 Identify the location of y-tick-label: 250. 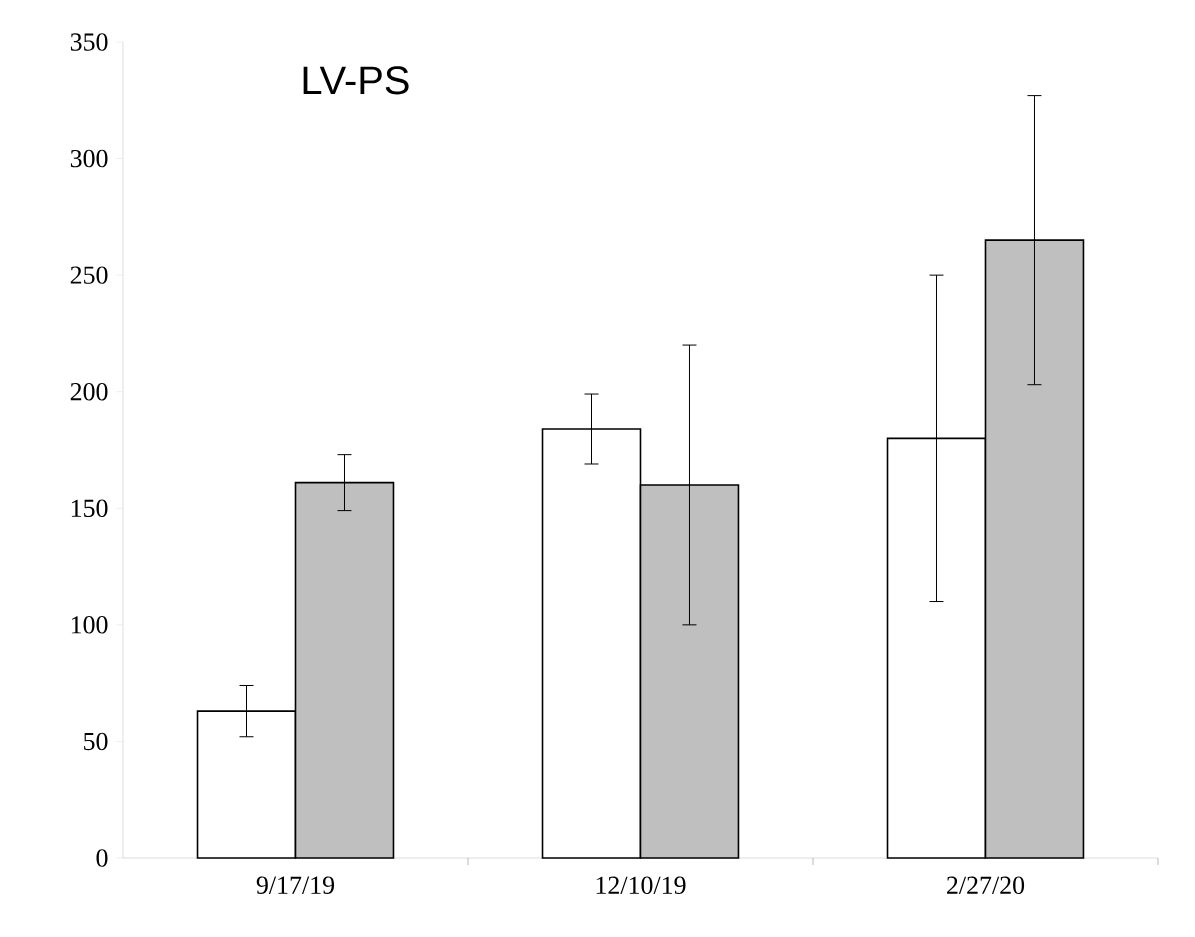
(89, 275).